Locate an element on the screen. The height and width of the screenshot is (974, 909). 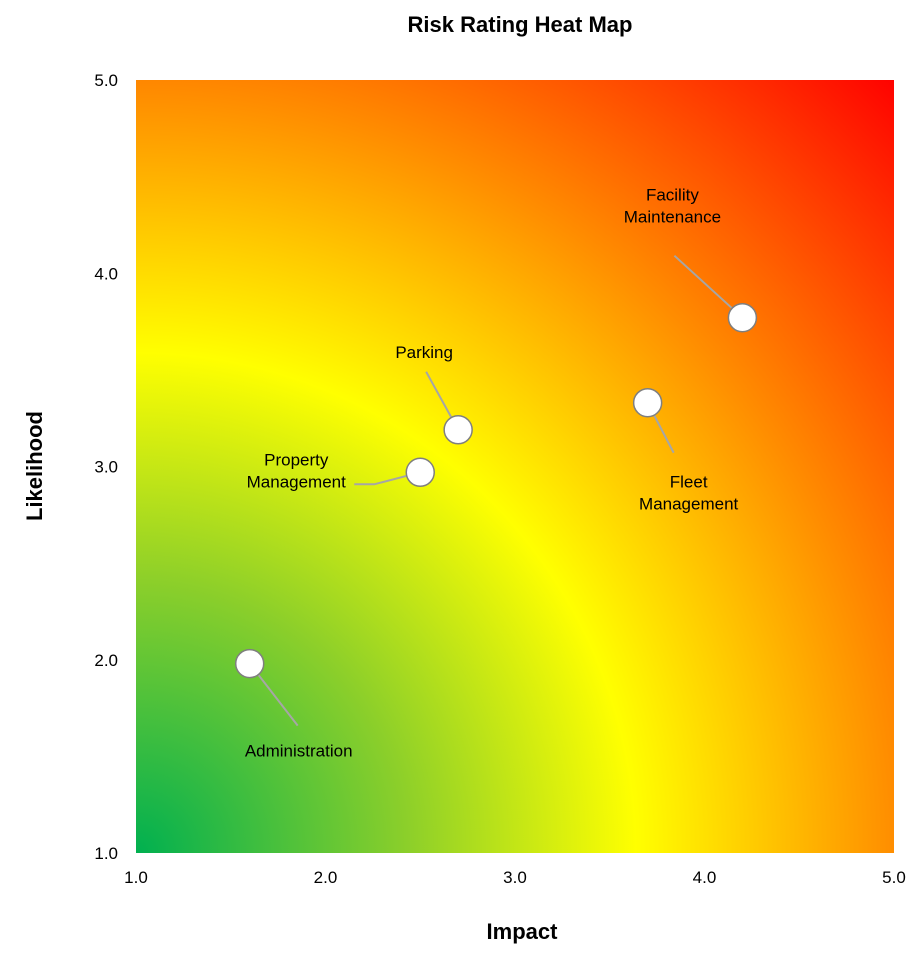
data-point-label: Administration is located at coordinates (299, 751).